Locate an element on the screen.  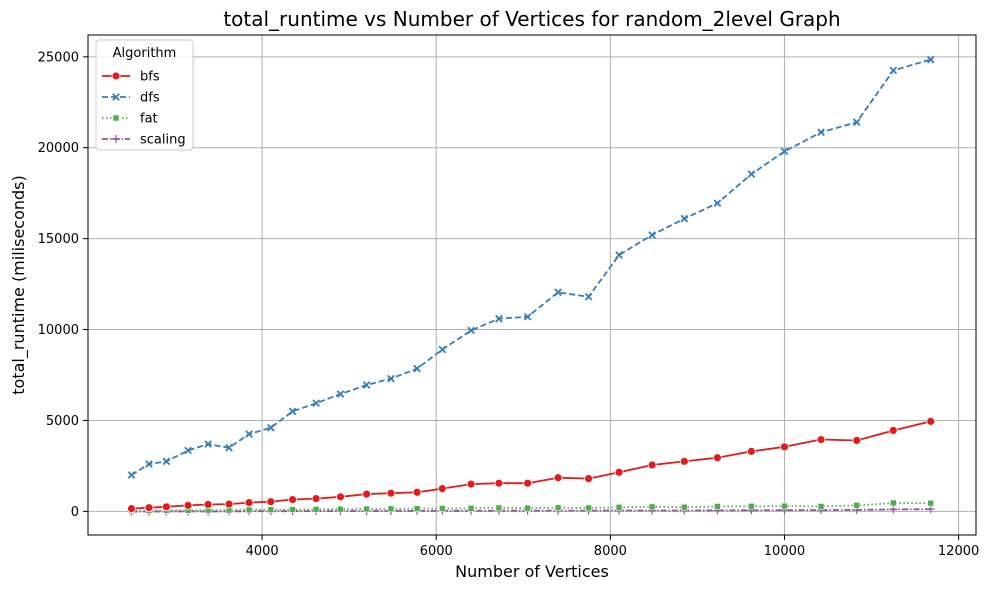
legend: Algorithm bfs dfs fat scaling is located at coordinates (144, 95).